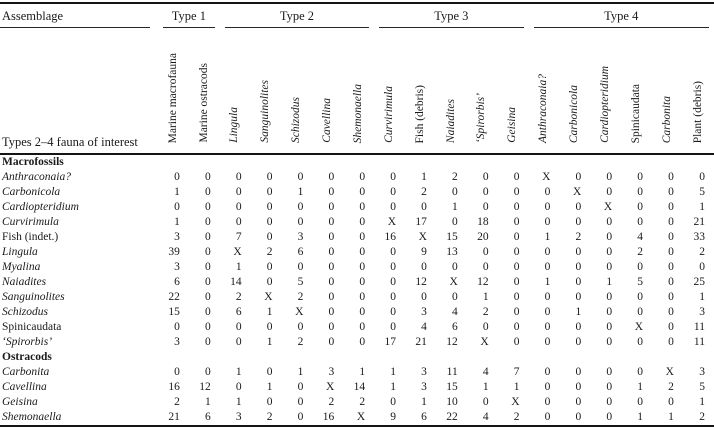 Image resolution: width=714 pixels, height=430 pixels. What do you see at coordinates (24, 387) in the screenshot?
I see `row-label: Cavellina` at bounding box center [24, 387].